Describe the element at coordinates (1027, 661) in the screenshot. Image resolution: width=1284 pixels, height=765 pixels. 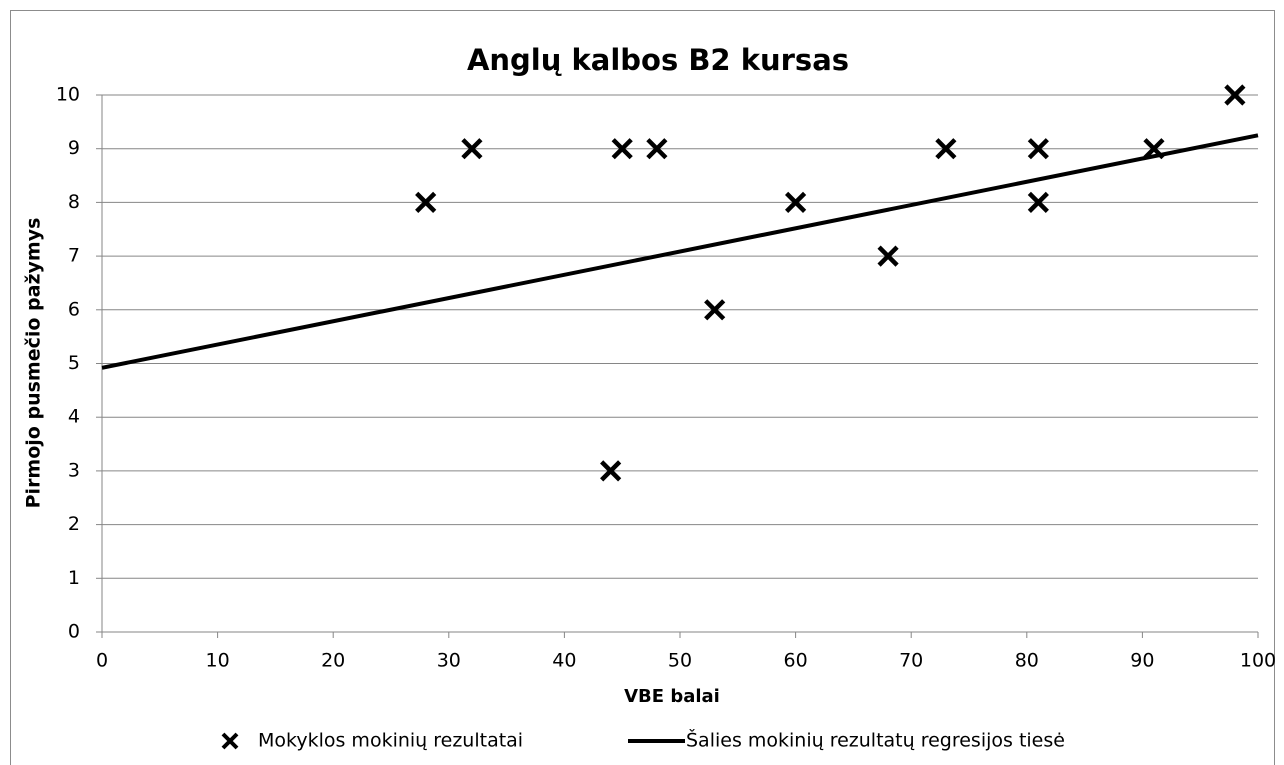
I see `x-tick-label: 80` at that location.